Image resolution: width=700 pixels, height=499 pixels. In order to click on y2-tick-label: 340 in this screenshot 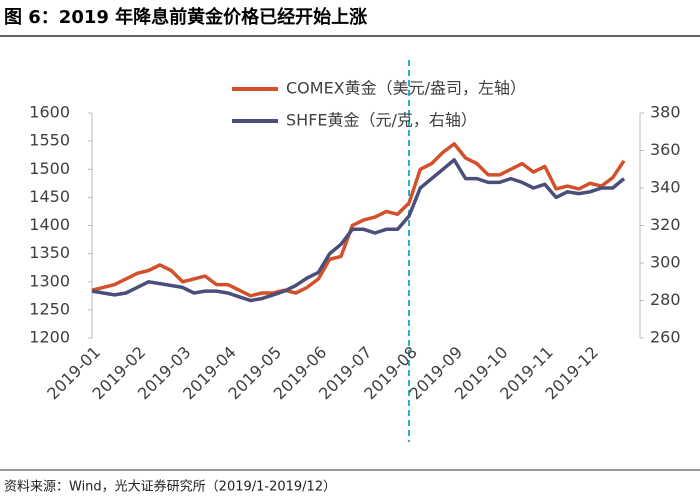, I will do `click(665, 187)`.